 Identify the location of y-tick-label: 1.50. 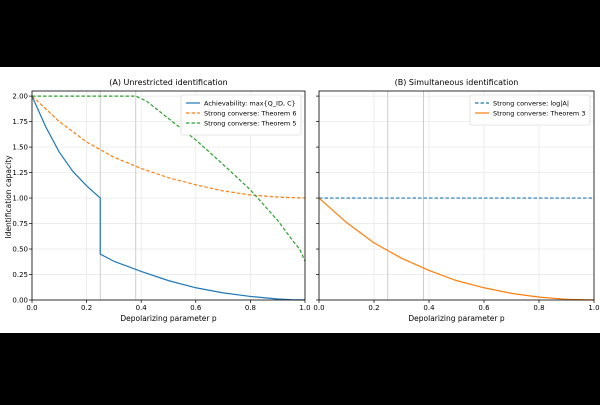
(20, 148).